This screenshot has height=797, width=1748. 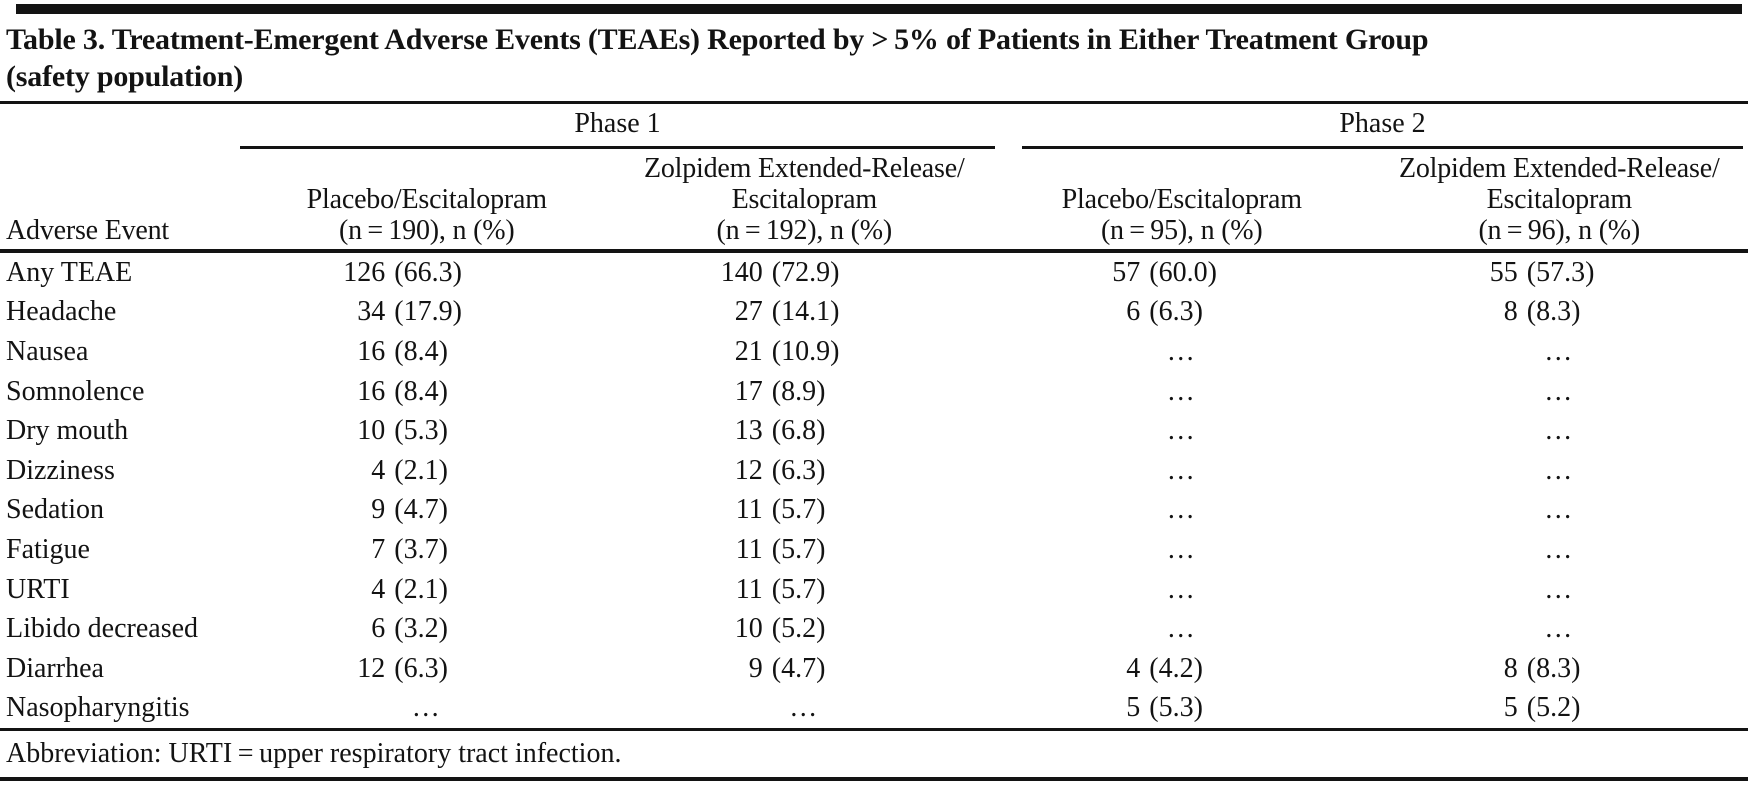 What do you see at coordinates (617, 123) in the screenshot?
I see `phase-1-label: Phase 1` at bounding box center [617, 123].